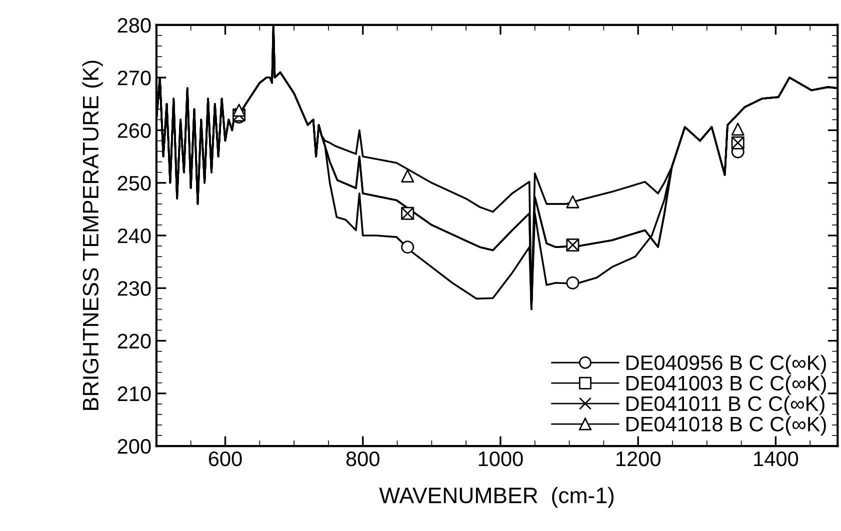 This screenshot has width=841, height=531. Describe the element at coordinates (726, 364) in the screenshot. I see `legend-label: DE040956 B C C(∞K)` at that location.